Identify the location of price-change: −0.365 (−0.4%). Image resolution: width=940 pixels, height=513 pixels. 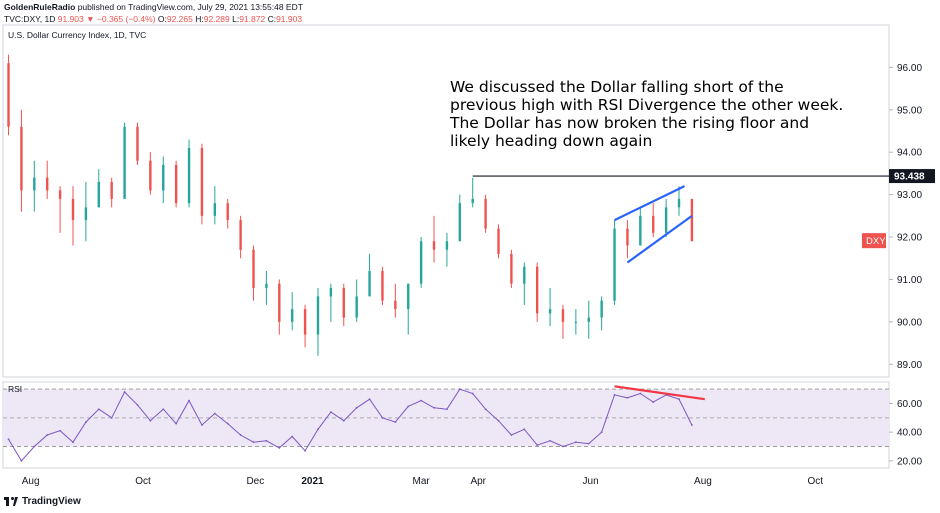
(126, 19).